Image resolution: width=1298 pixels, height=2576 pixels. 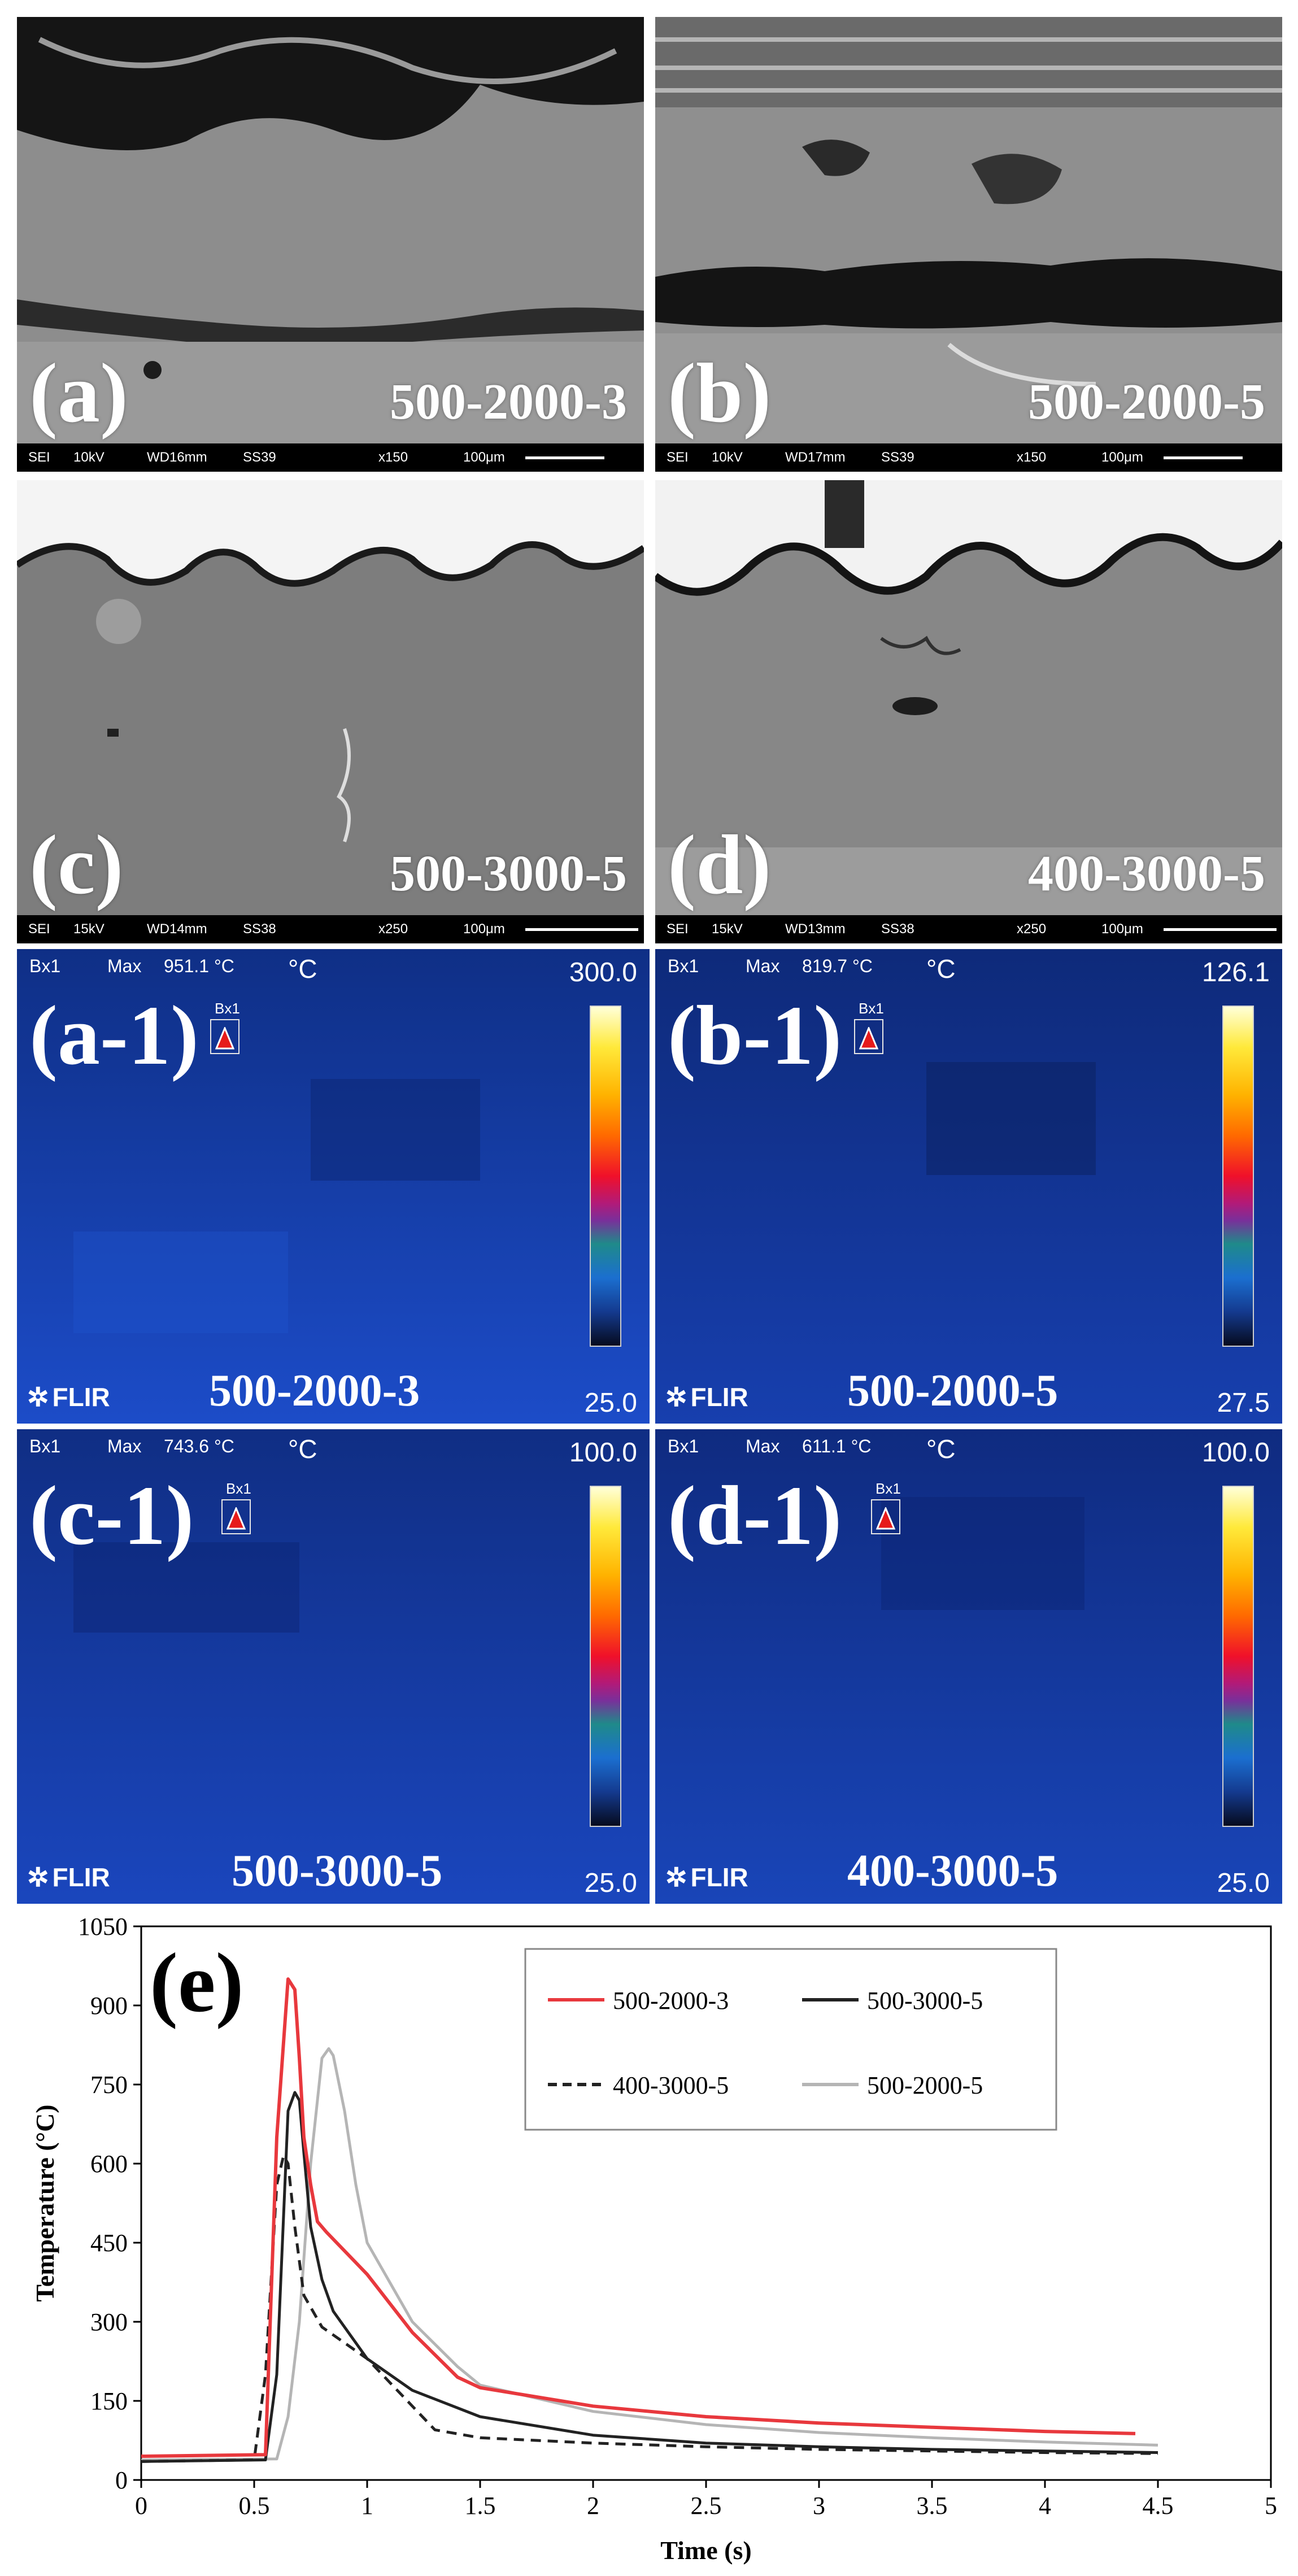 What do you see at coordinates (720, 393) in the screenshot?
I see `sem-label: (b)` at bounding box center [720, 393].